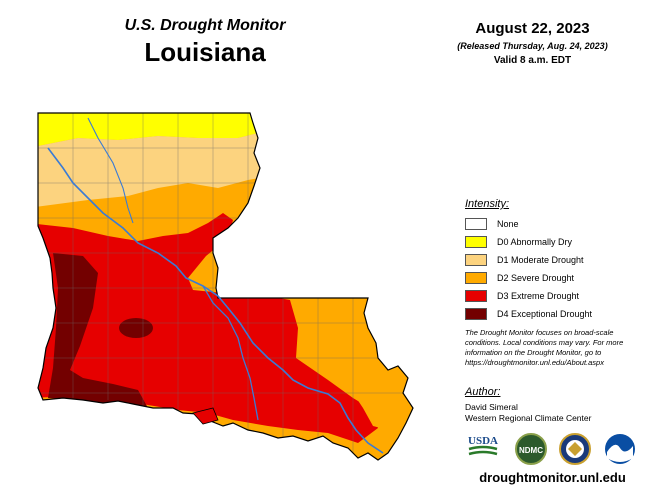  Describe the element at coordinates (508, 224) in the screenshot. I see `legend-label: None` at that location.